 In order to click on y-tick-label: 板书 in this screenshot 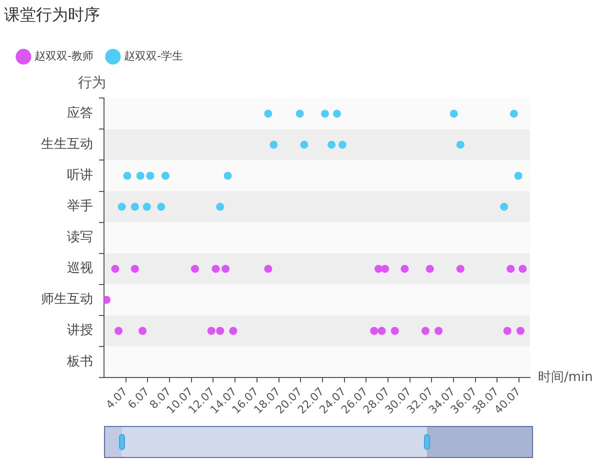, I will do `click(79, 362)`.